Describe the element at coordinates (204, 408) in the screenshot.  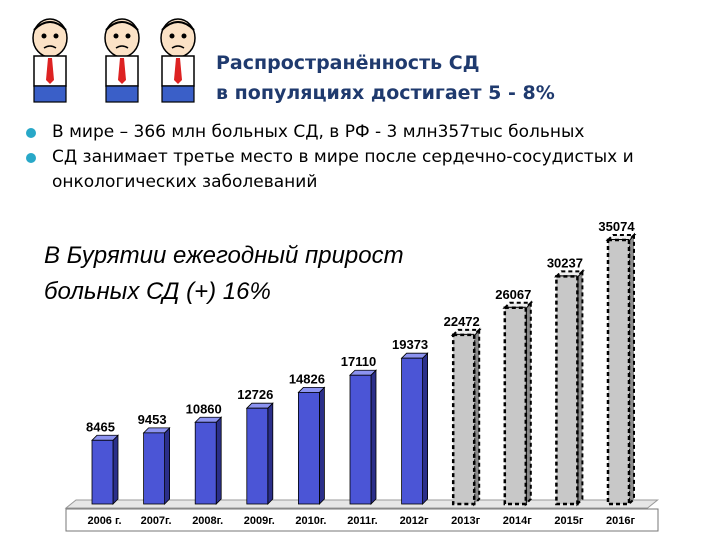
I see `data-label: 10860` at that location.